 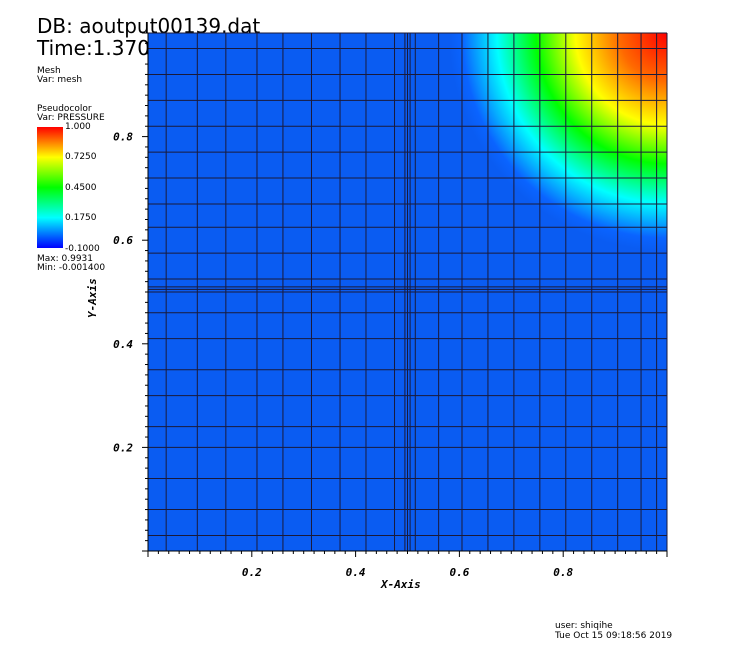 What do you see at coordinates (81, 188) in the screenshot?
I see `colorbar-tick-label: 0.4500` at bounding box center [81, 188].